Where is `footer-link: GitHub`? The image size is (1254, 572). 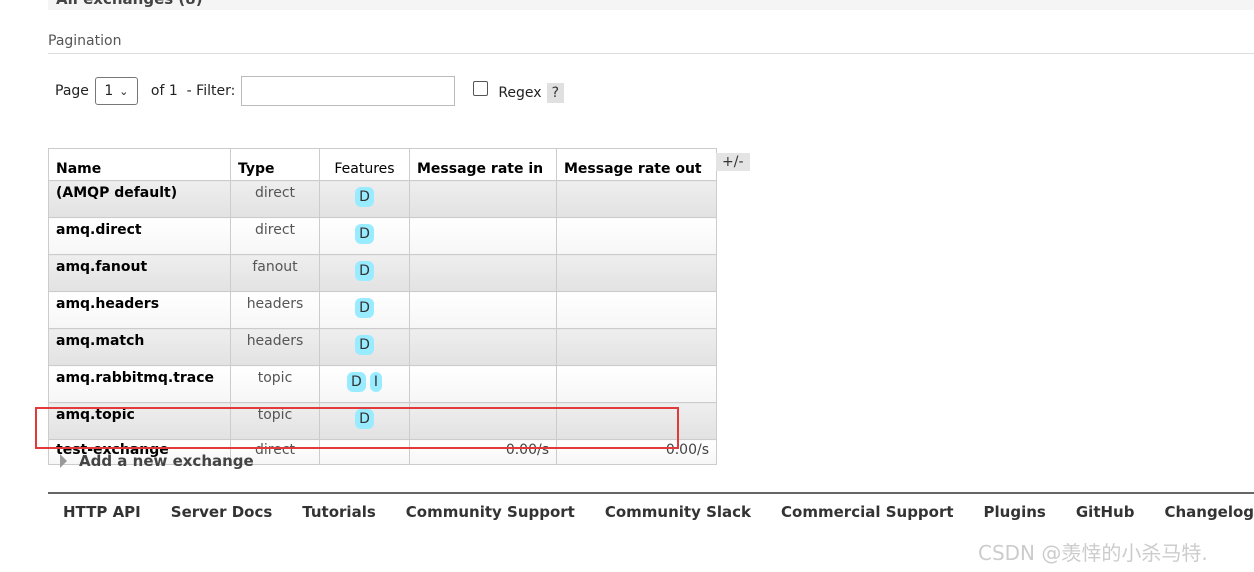 footer-link: GitHub is located at coordinates (1105, 512).